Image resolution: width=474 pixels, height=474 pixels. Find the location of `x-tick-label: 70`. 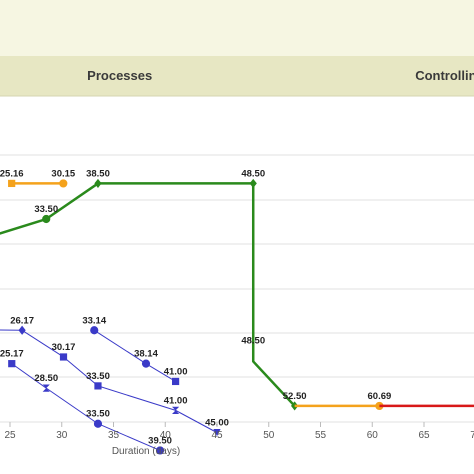

x-tick-label: 70 is located at coordinates (472, 435).